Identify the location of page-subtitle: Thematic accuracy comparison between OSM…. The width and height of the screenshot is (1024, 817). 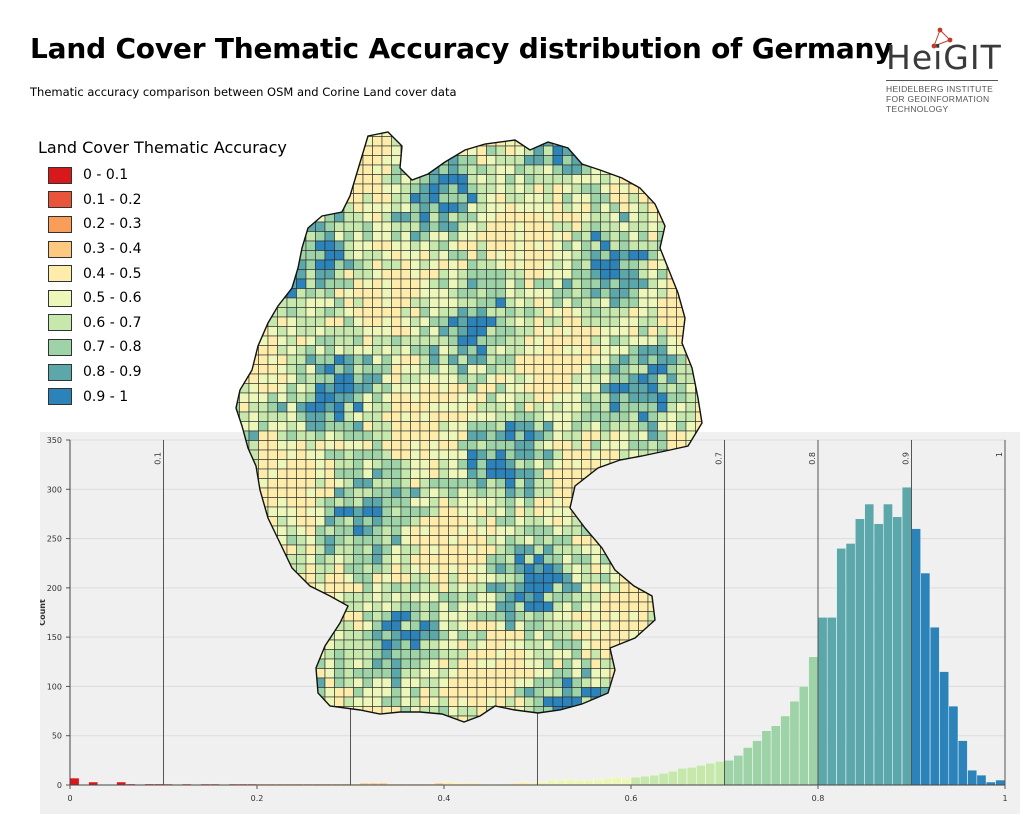
(243, 92).